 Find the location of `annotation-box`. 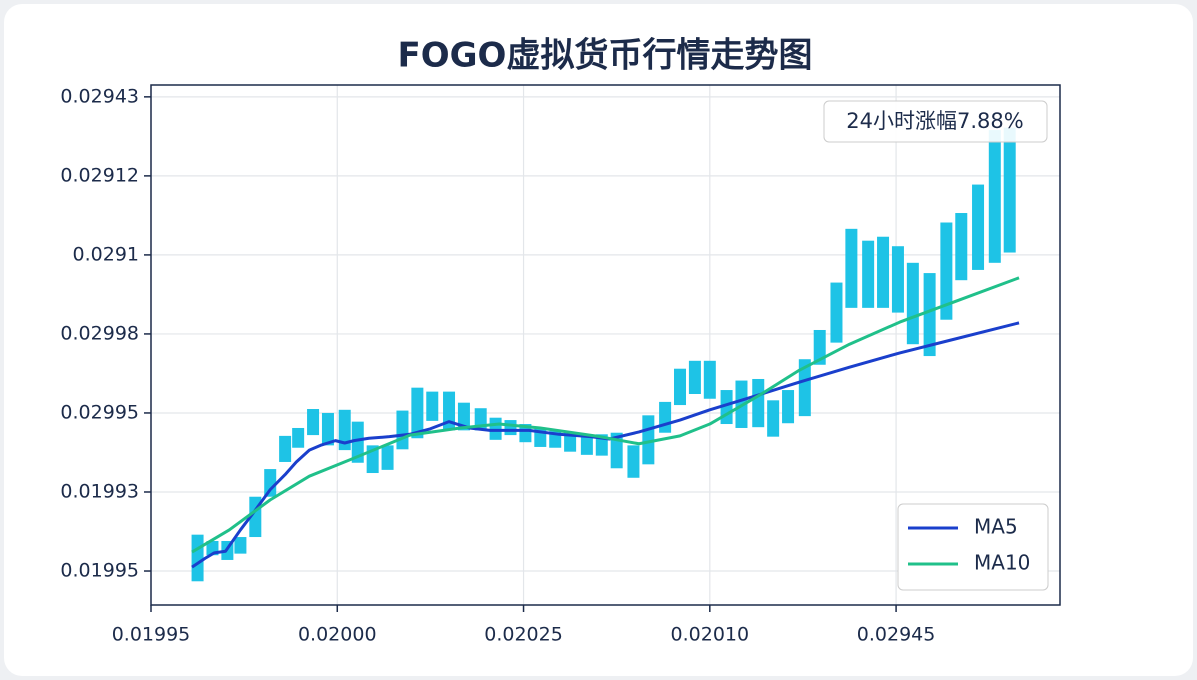

annotation-box is located at coordinates (935, 121).